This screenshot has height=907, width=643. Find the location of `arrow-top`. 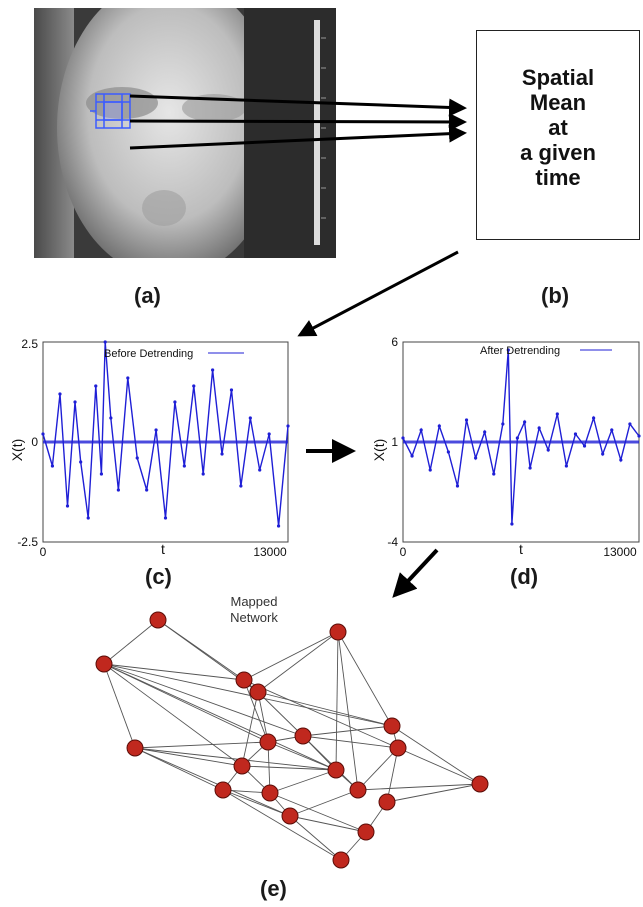

arrow-top is located at coordinates (298, 105).